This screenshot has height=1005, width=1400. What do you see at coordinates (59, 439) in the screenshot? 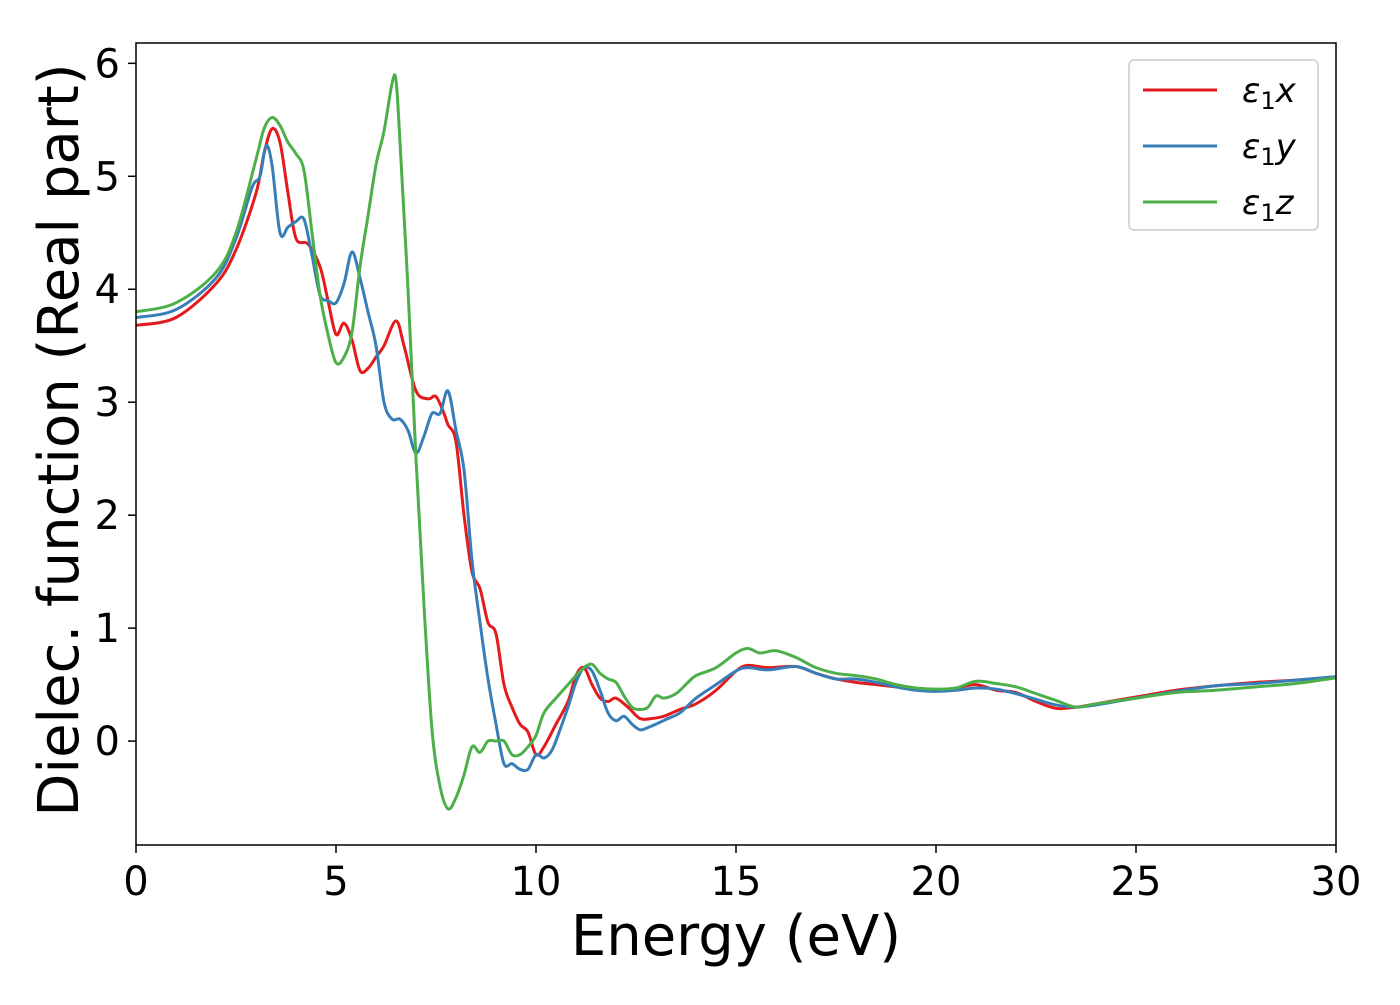
I see `y-axis-title: Dielec. function (Real part)` at bounding box center [59, 439].